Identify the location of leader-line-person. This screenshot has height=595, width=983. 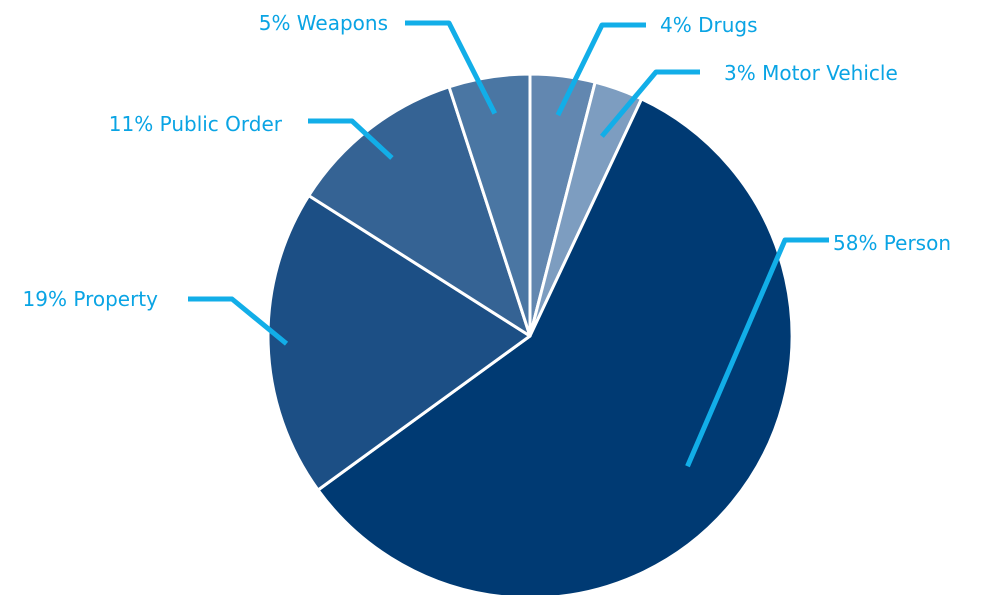
(757, 352).